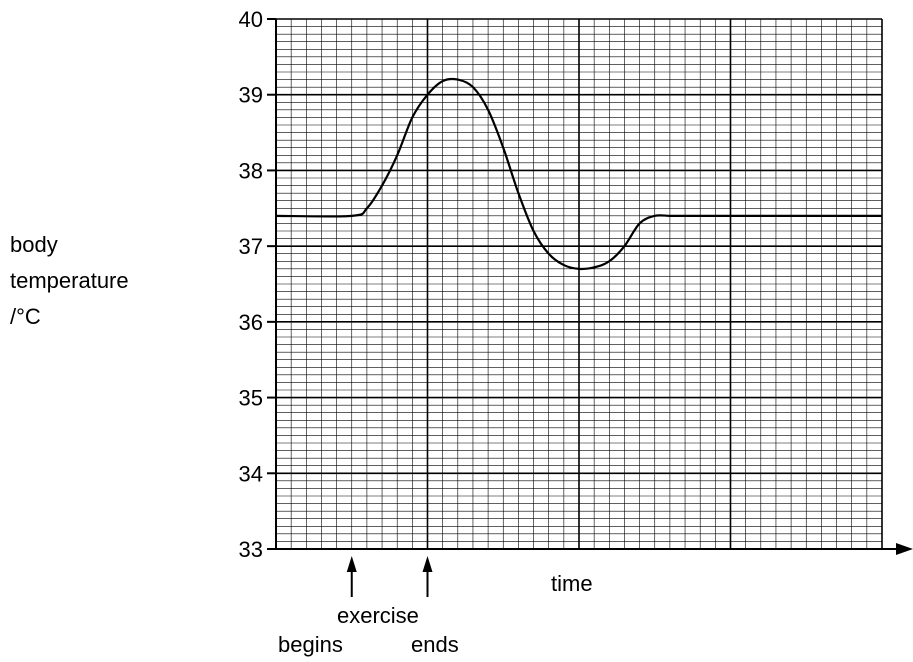 Image resolution: width=913 pixels, height=662 pixels. What do you see at coordinates (251, 170) in the screenshot?
I see `y-tick-label: 38` at bounding box center [251, 170].